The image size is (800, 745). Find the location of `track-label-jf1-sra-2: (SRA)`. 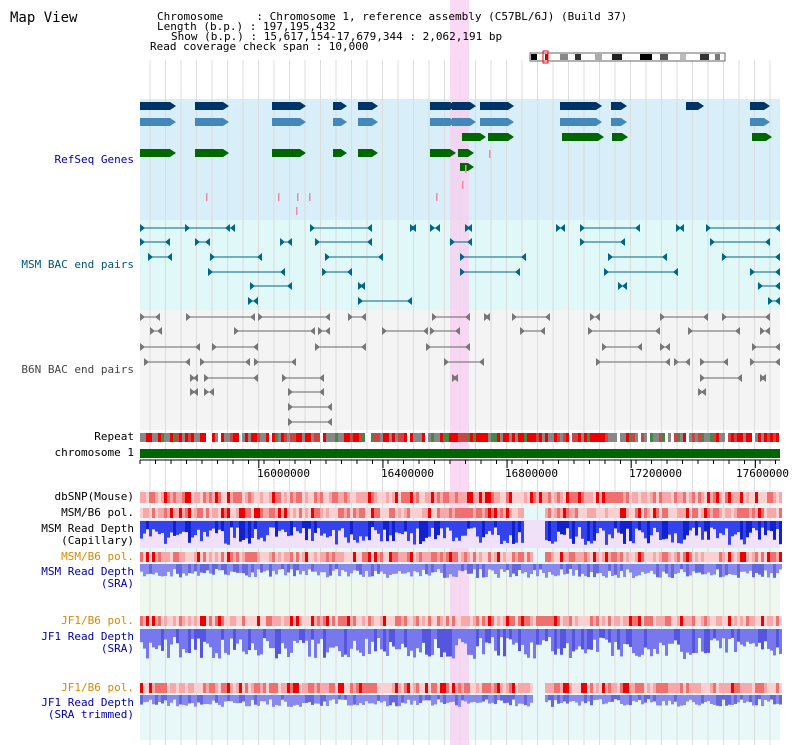

track-label-jf1-sra-2: (SRA) is located at coordinates (117, 648).